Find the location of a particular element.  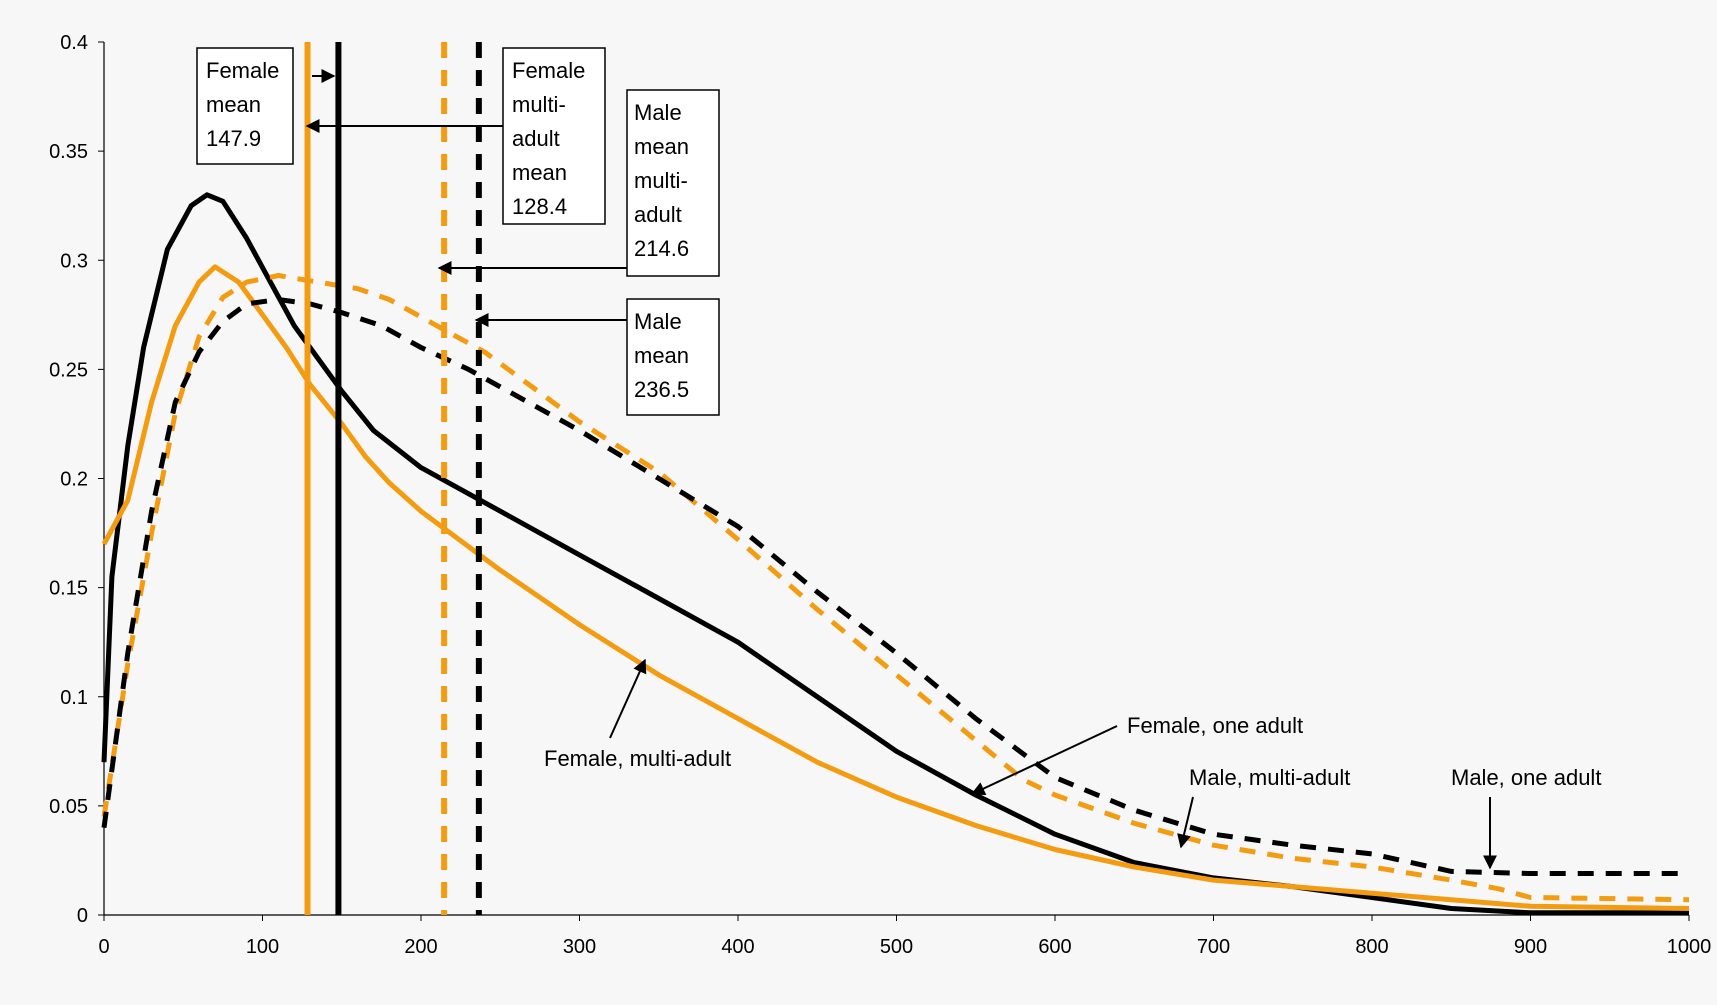

annotation-4: Female, one adult is located at coordinates (1136, 754).